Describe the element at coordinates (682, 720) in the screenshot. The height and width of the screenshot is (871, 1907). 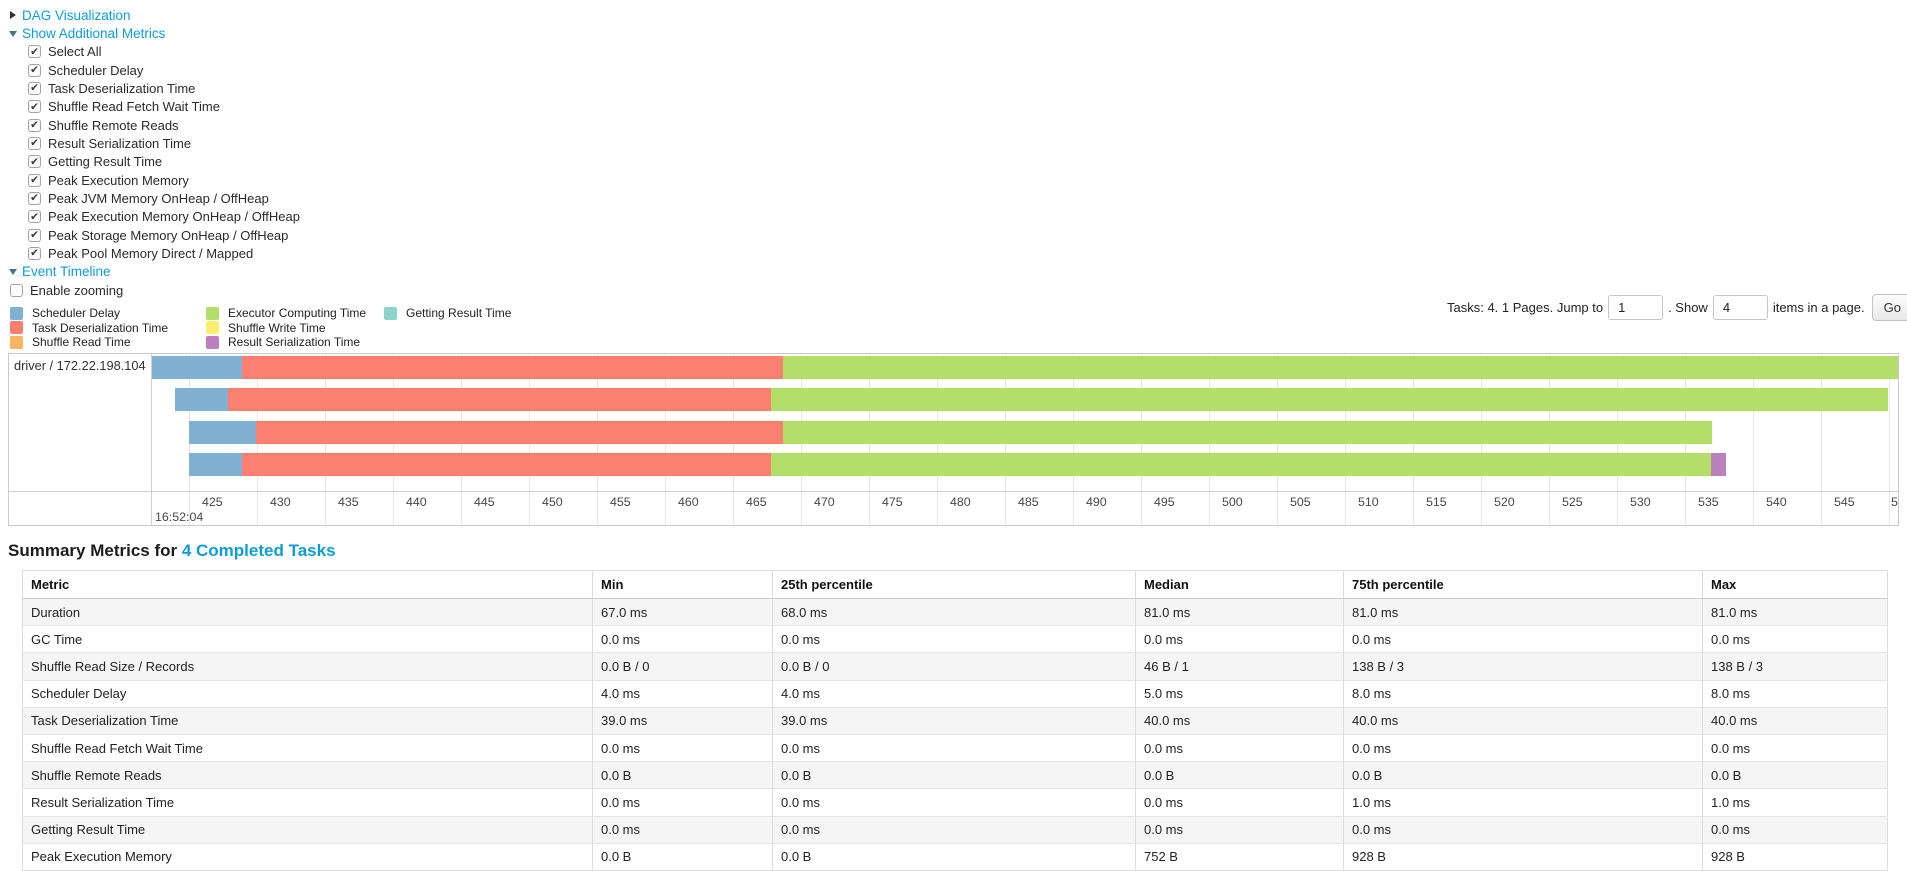
I see `table-cell: 39.0 ms` at that location.